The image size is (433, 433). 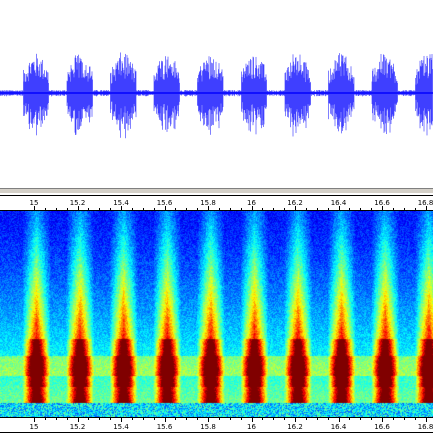 I want to click on time-ruler-bottom: 15 15.2 15.4 15.6 15.8 16 16.2 16.4 16.6 16.8, so click(x=216, y=425).